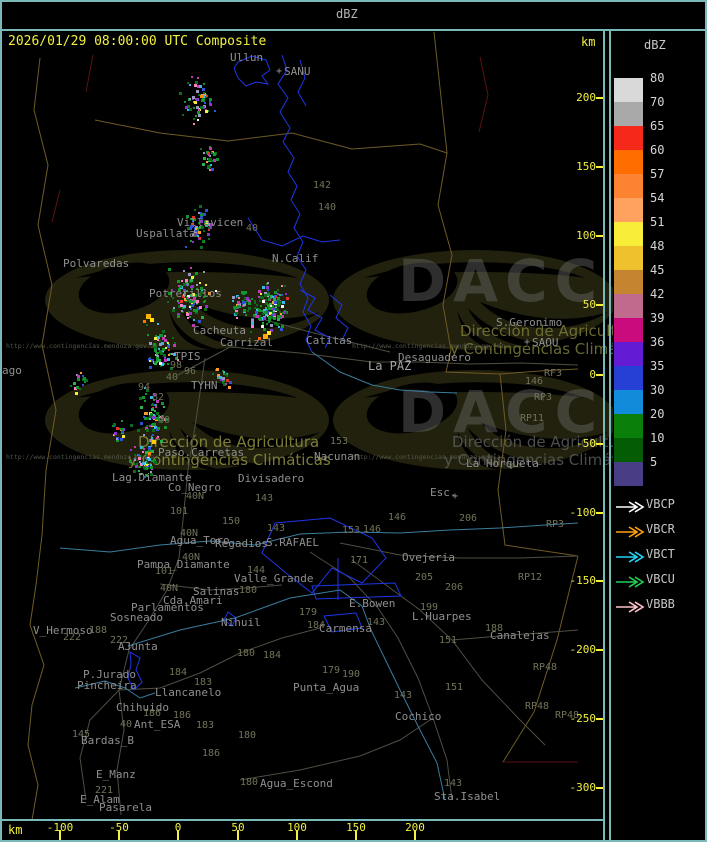 This screenshot has width=707, height=842. Describe the element at coordinates (274, 578) in the screenshot. I see `map-label: Valle_Grande` at that location.